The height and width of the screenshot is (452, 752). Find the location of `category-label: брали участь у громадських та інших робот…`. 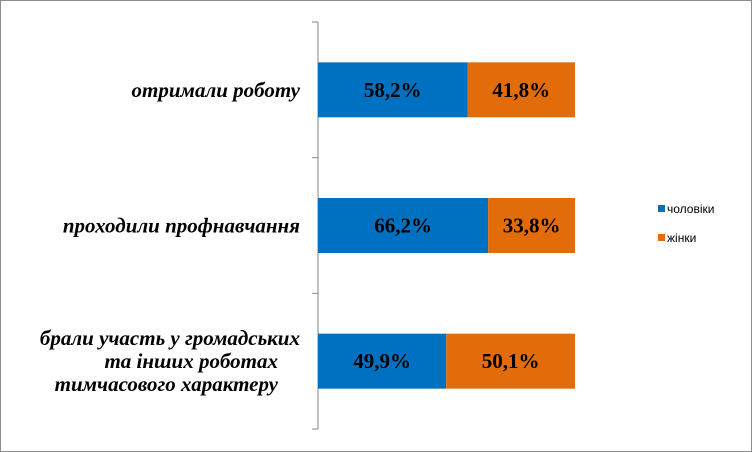

category-label: брали участь у громадських та інших робот… is located at coordinates (170, 361).